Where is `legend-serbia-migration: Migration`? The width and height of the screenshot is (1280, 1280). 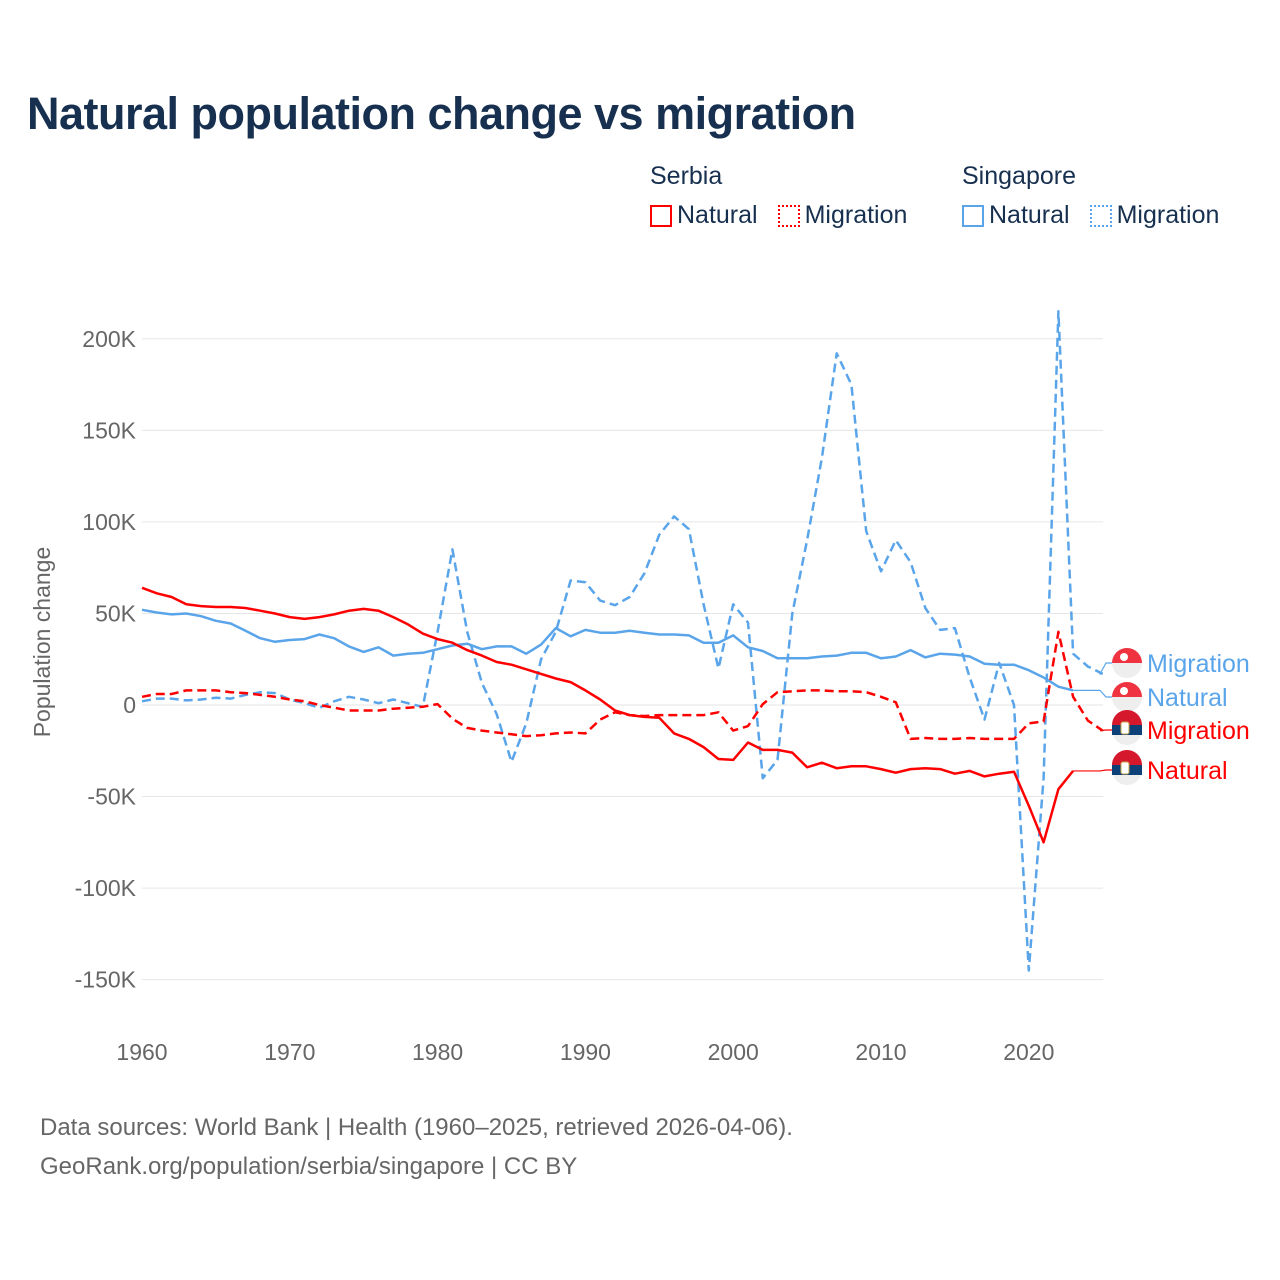 legend-serbia-migration: Migration is located at coordinates (842, 215).